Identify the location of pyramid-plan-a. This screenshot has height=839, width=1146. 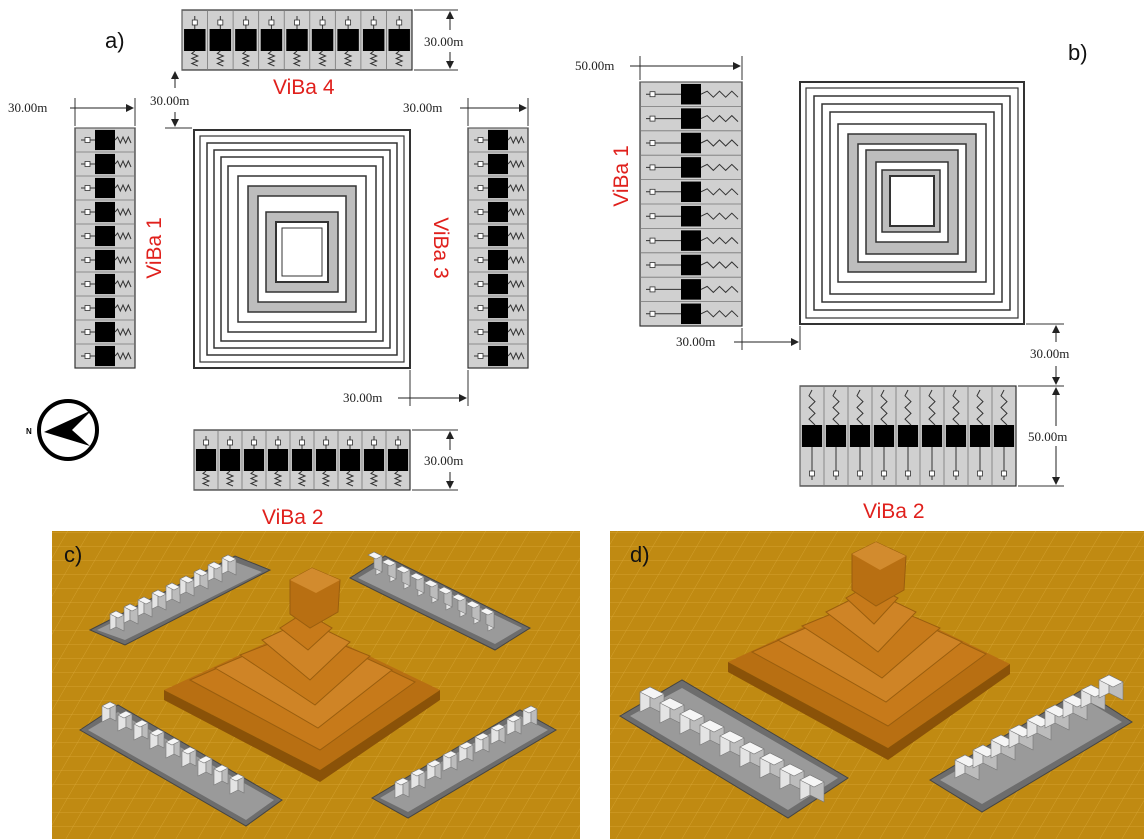
(302, 249).